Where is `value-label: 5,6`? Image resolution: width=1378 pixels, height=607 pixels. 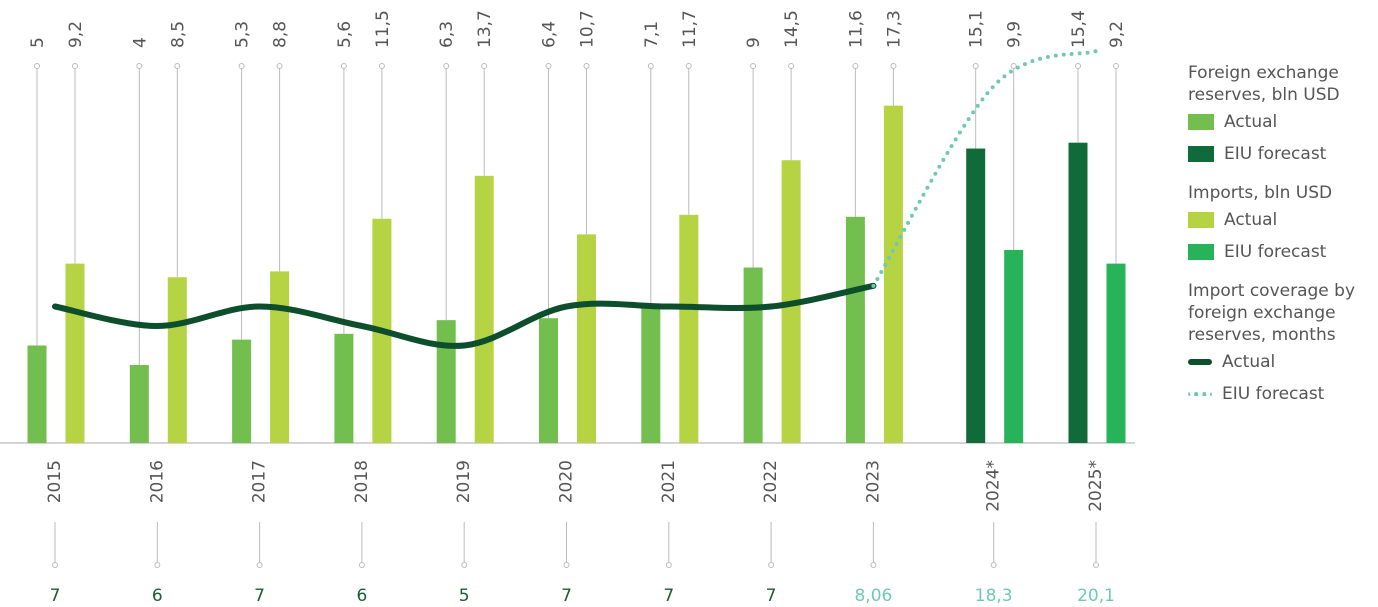
value-label: 5,6 is located at coordinates (345, 34).